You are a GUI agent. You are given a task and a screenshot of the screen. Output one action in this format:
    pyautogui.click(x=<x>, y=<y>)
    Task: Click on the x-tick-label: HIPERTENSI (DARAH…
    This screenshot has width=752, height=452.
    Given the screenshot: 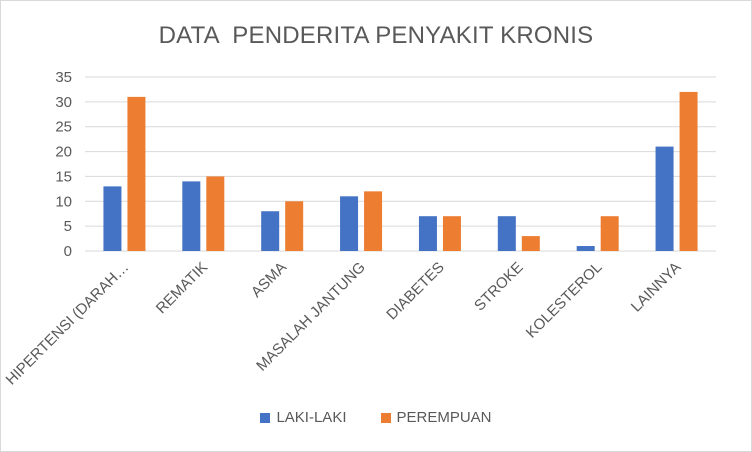 What is the action you would take?
    pyautogui.click(x=68, y=324)
    